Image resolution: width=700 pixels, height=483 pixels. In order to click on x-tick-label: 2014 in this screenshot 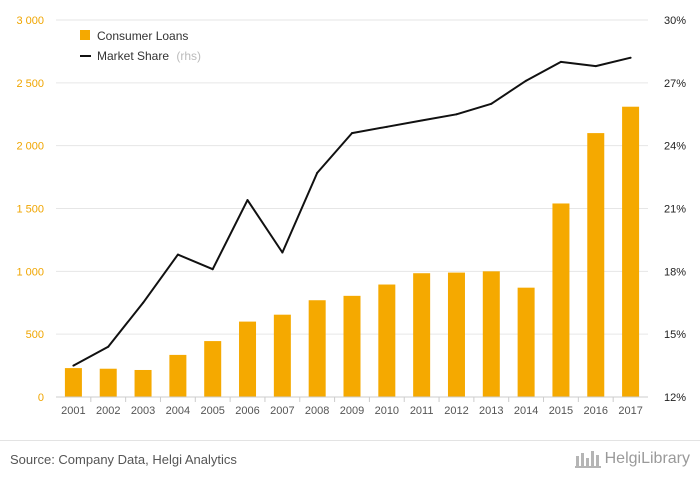, I will do `click(526, 411)`.